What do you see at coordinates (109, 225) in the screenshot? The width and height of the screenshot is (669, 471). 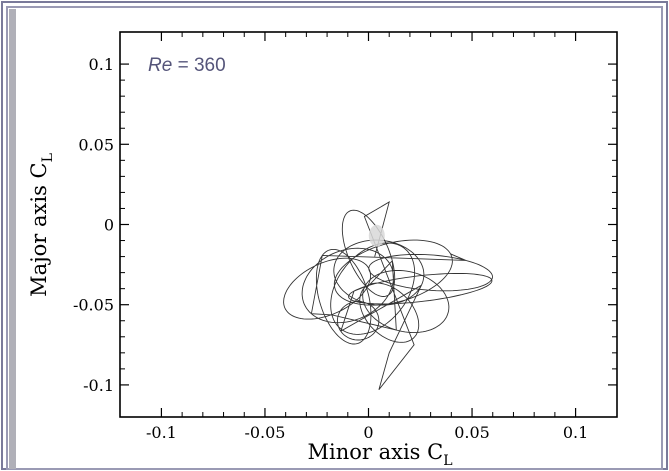 I see `y-tick-label: 0` at bounding box center [109, 225].